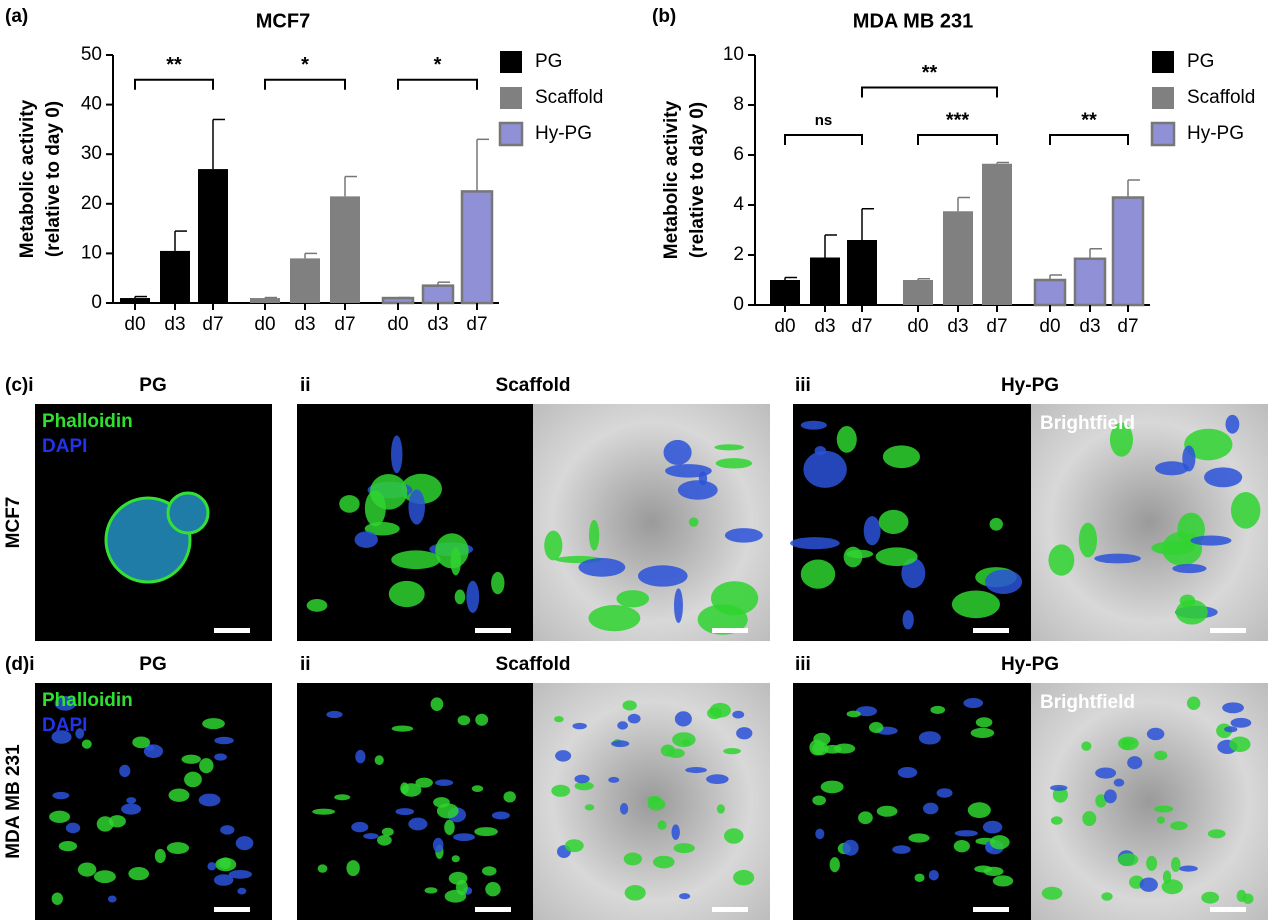 The width and height of the screenshot is (1280, 924). I want to click on image-title: Hy-PG, so click(1030, 385).